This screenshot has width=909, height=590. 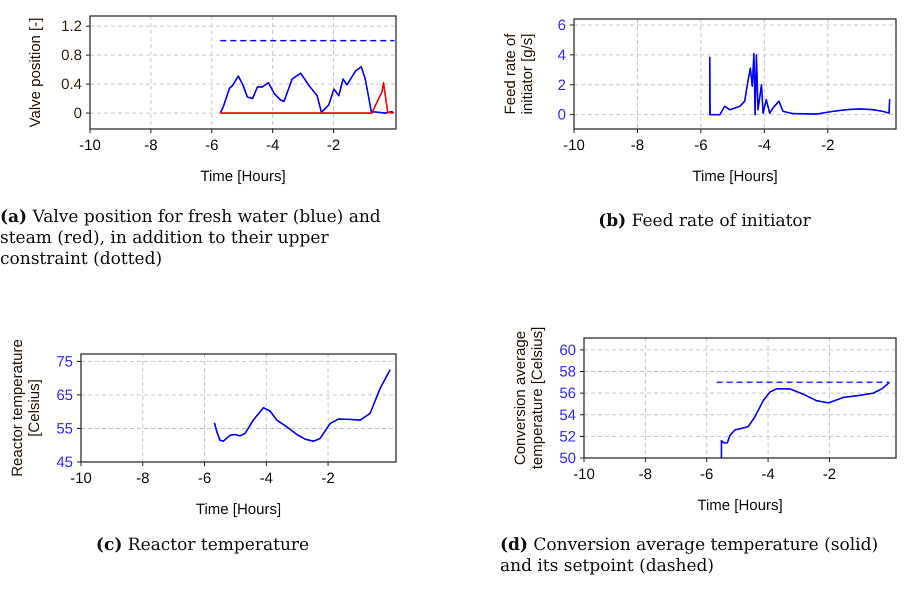 What do you see at coordinates (689, 555) in the screenshot?
I see `text: (d) Conversion average temperature (solid) and its setpoint (dashed)` at bounding box center [689, 555].